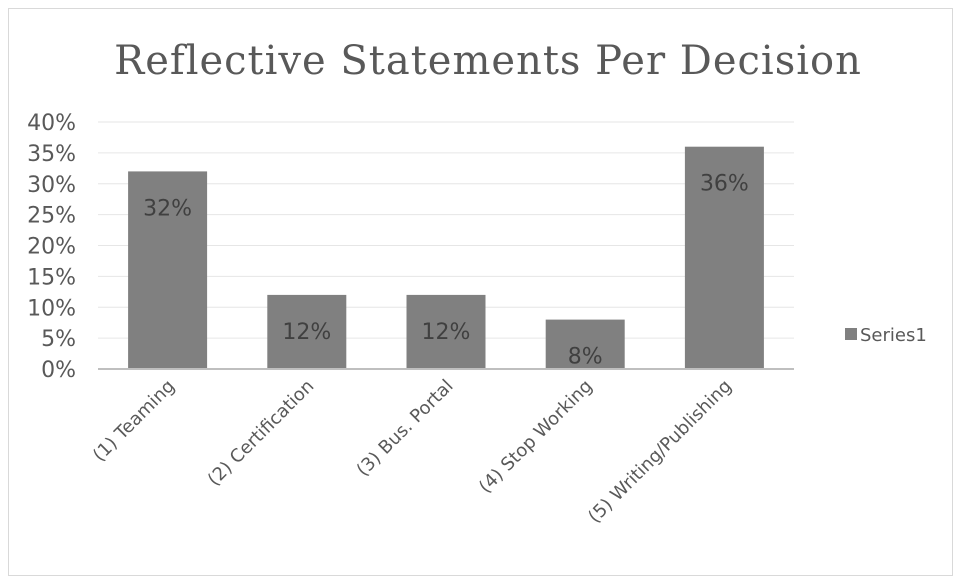  Describe the element at coordinates (167, 208) in the screenshot. I see `data-label: 32%` at that location.